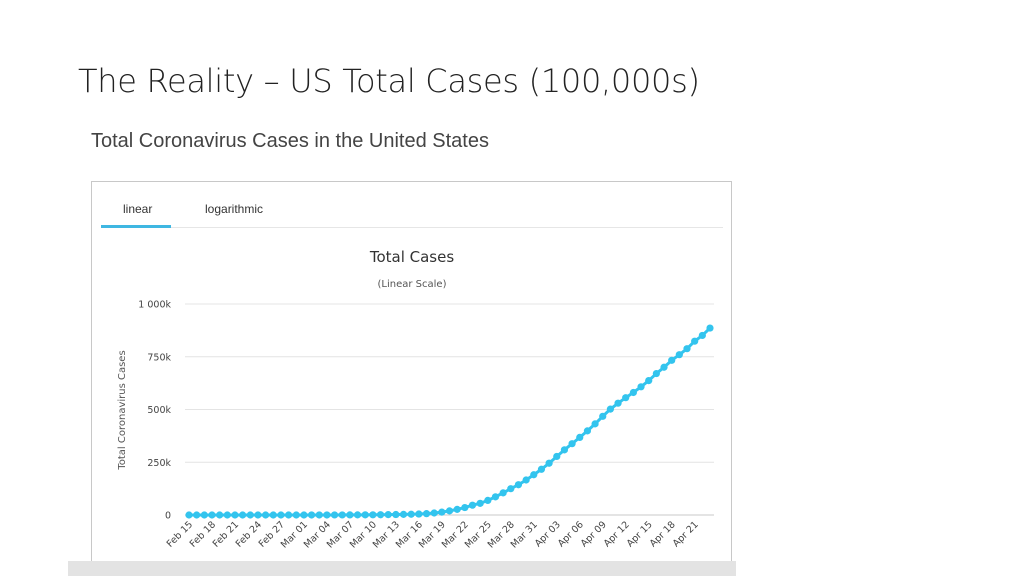 This screenshot has height=576, width=1024. I want to click on y-axis-ticks: 0 250k 500k 750k 1 000k, so click(154, 411).